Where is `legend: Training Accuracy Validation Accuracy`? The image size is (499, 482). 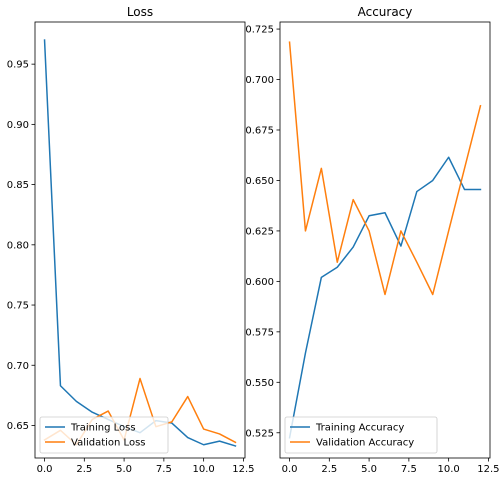
legend: Training Accuracy Validation Accuracy is located at coordinates (361, 435).